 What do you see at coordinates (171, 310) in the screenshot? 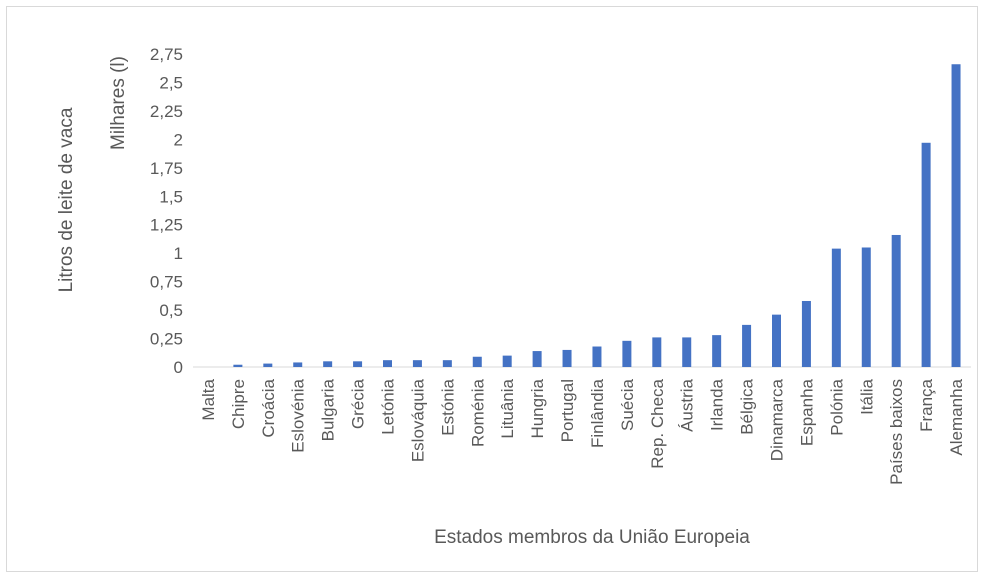
I see `y-tick-label: 0,5` at bounding box center [171, 310].